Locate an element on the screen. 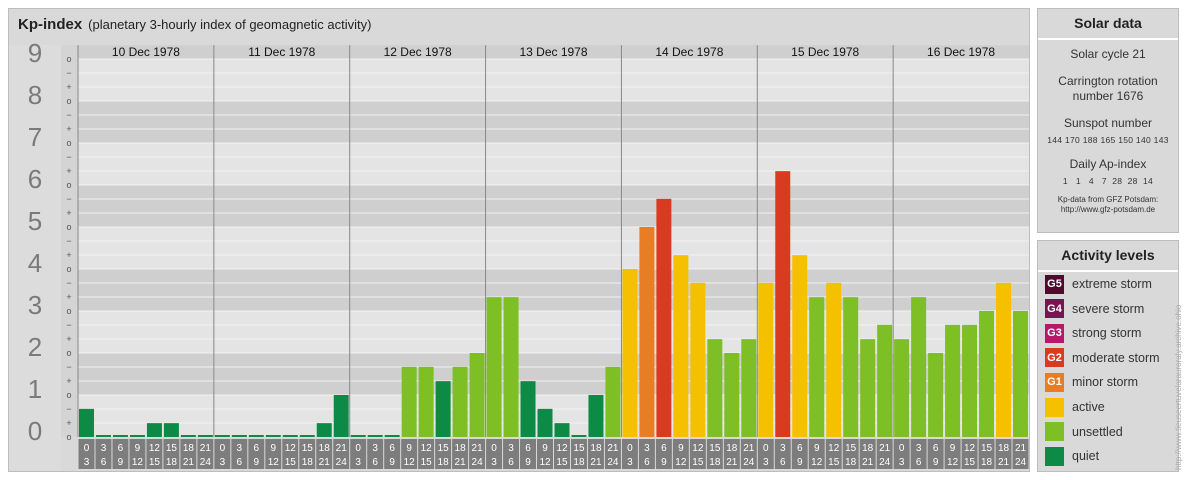  x-tick-end: 12 is located at coordinates (953, 462).